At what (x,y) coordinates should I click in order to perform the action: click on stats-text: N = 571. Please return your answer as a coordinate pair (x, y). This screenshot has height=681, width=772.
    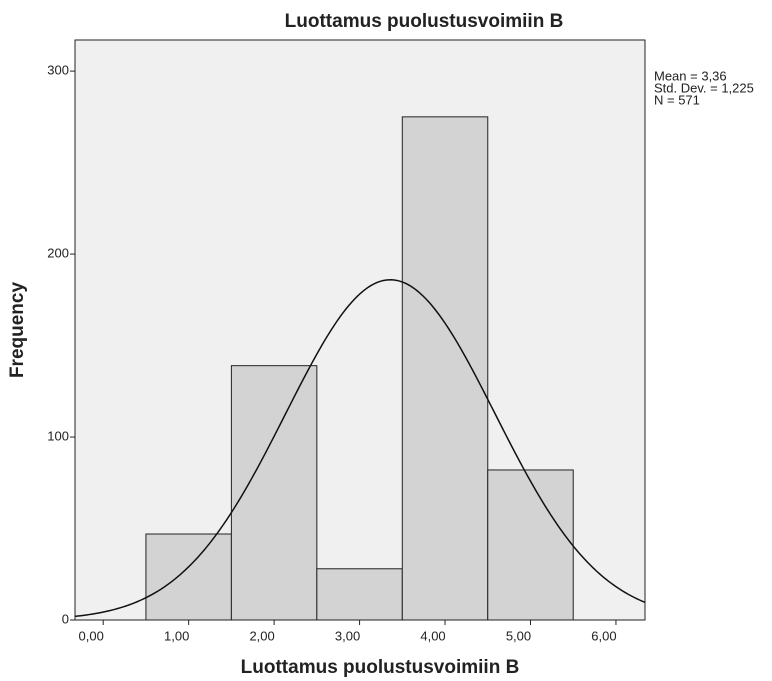
    Looking at the image, I should click on (677, 99).